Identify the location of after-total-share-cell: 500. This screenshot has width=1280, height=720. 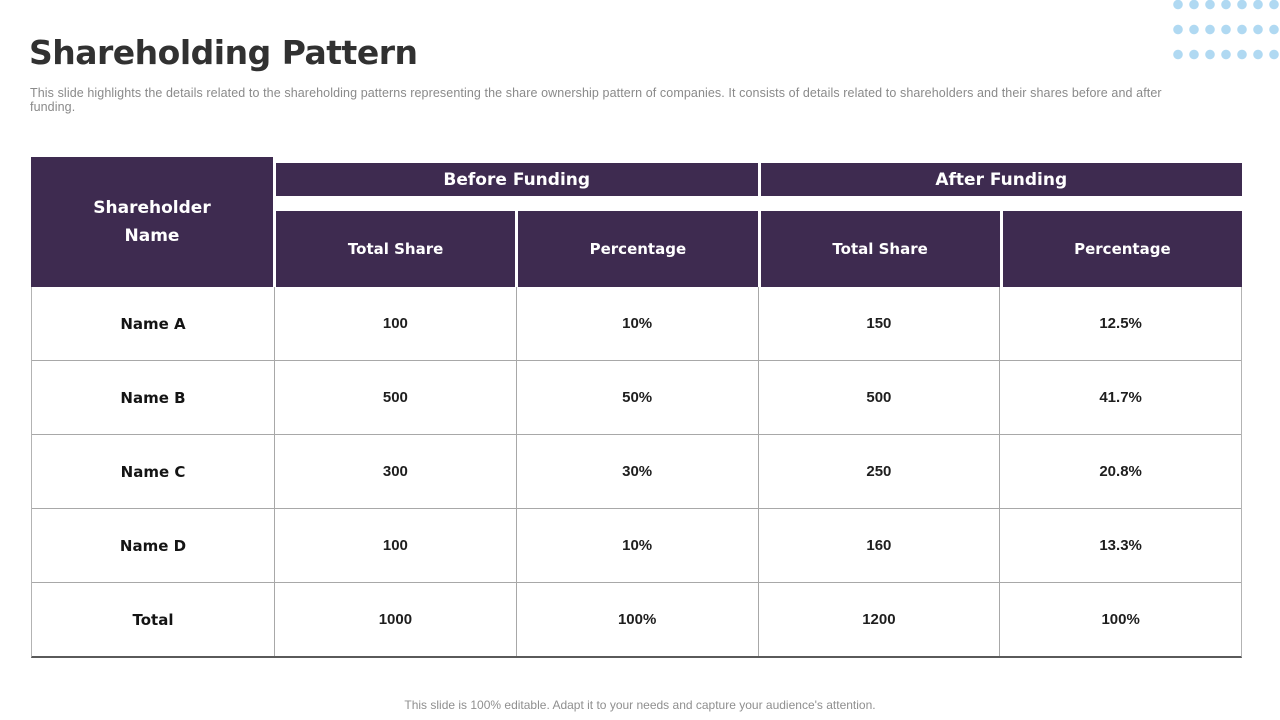
(878, 397).